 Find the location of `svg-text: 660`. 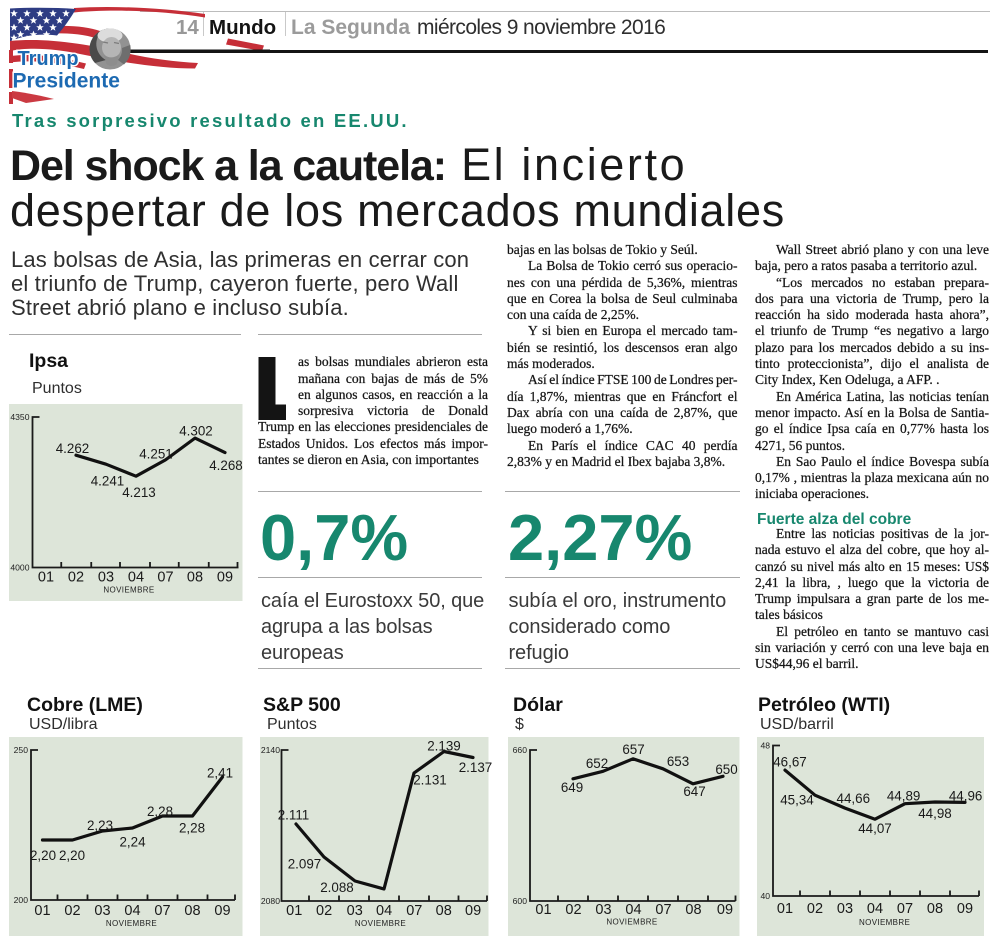

svg-text: 660 is located at coordinates (519, 750).